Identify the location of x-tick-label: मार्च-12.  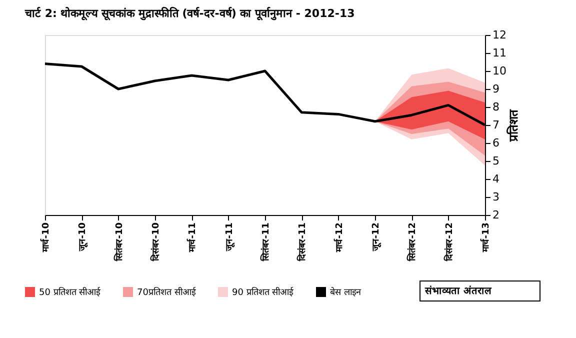
(338, 237).